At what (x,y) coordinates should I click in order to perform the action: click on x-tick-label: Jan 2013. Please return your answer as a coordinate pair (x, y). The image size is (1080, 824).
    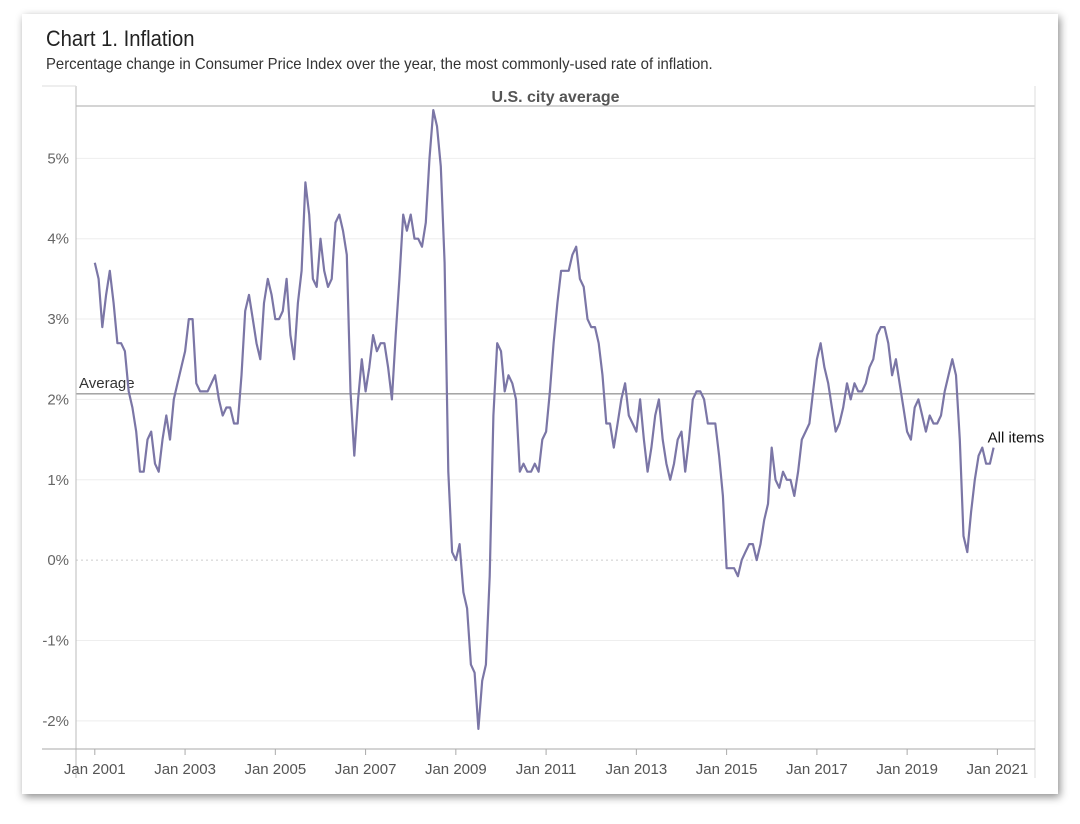
    Looking at the image, I should click on (636, 769).